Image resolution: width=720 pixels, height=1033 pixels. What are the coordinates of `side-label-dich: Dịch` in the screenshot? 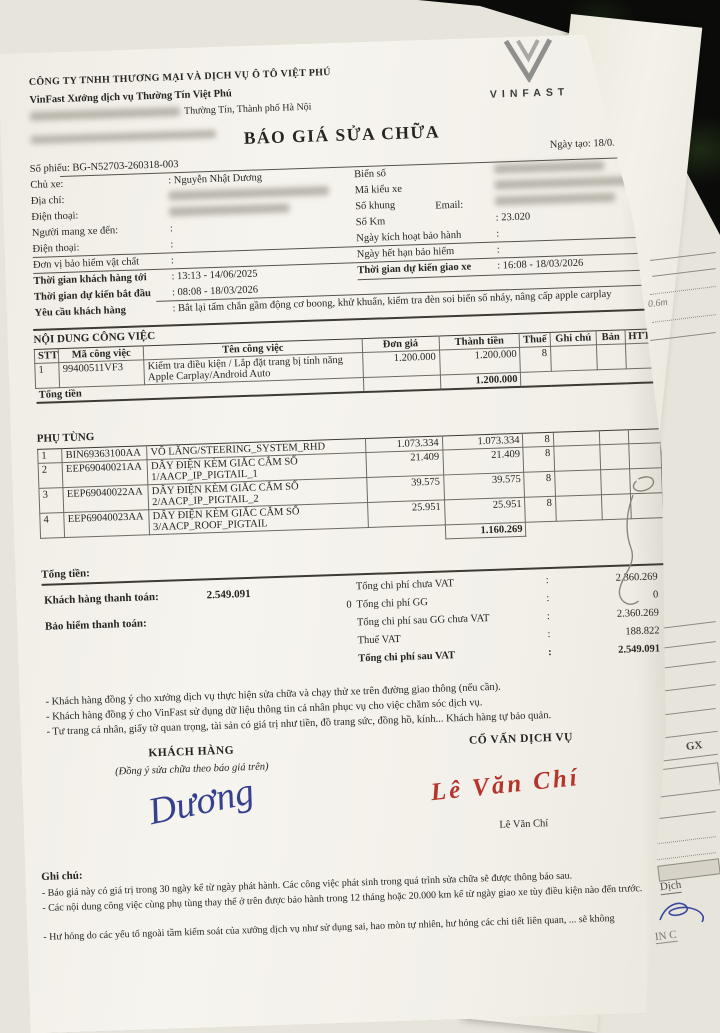 It's located at (671, 887).